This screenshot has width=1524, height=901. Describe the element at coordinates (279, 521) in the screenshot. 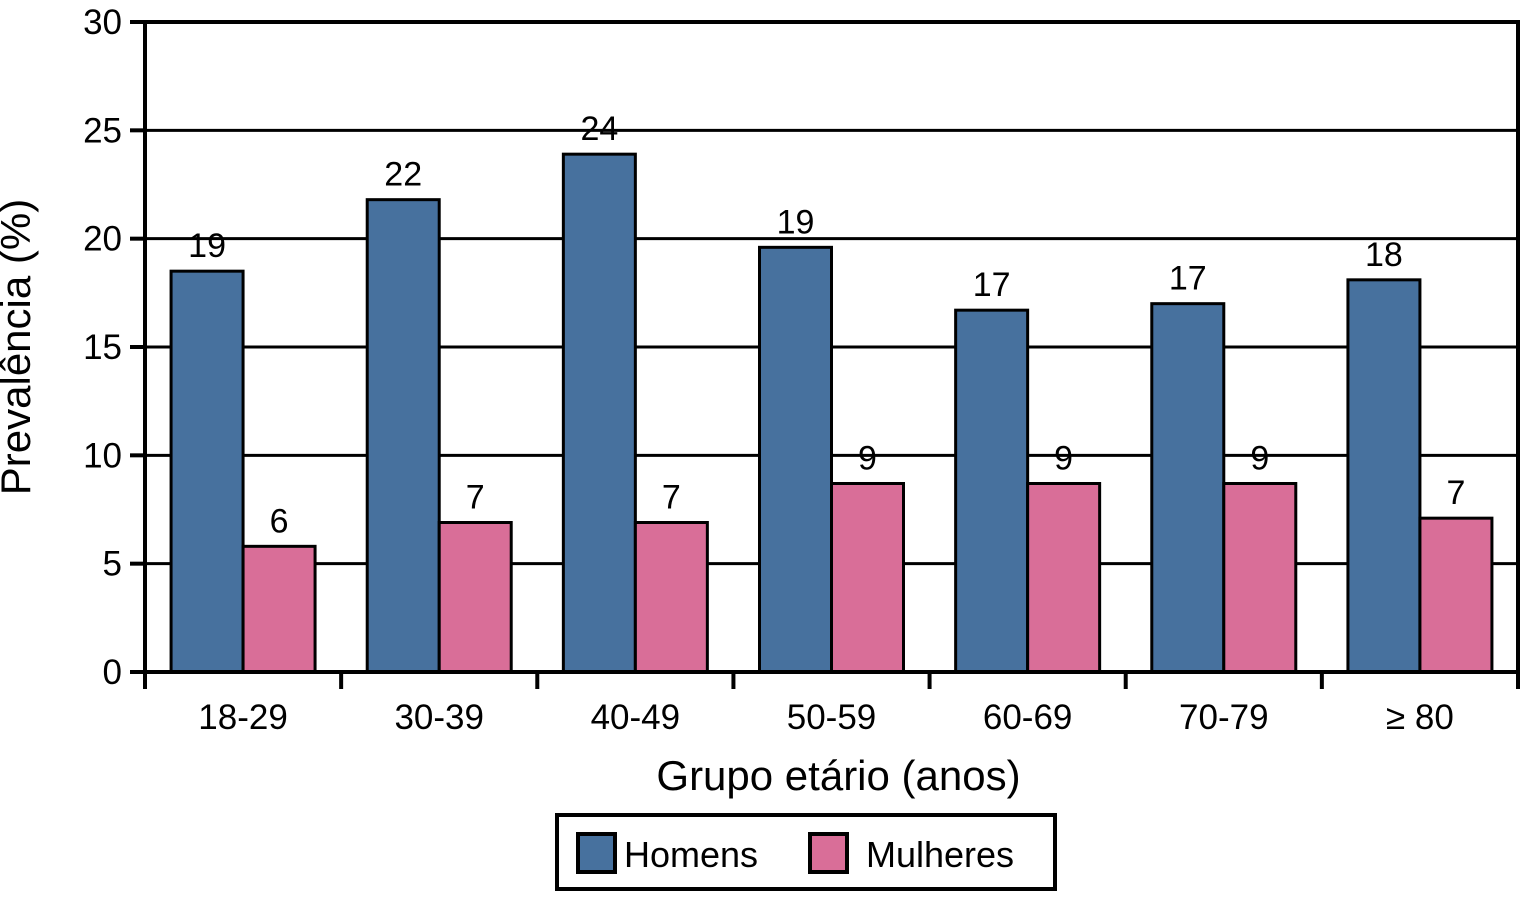

I see `bar-value-label: 6` at that location.